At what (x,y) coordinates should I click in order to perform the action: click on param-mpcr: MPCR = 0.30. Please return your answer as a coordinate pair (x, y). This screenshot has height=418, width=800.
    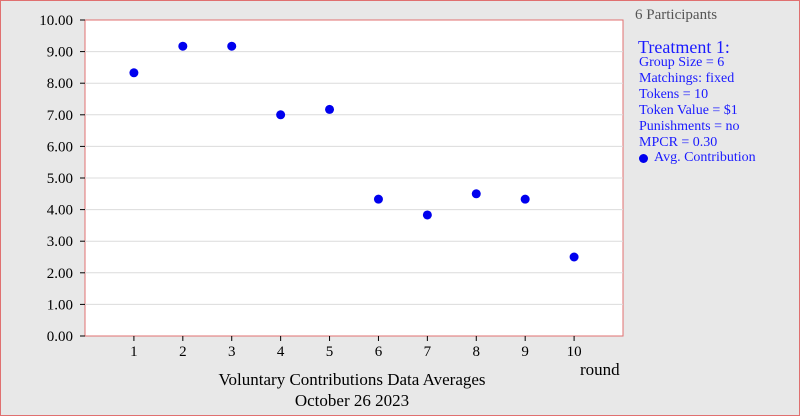
    Looking at the image, I should click on (678, 142).